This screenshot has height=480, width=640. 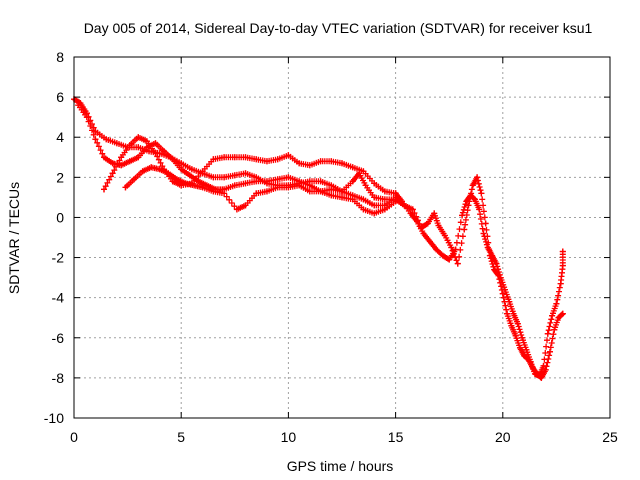 What do you see at coordinates (58, 298) in the screenshot?
I see `y-tick-label: -4` at bounding box center [58, 298].